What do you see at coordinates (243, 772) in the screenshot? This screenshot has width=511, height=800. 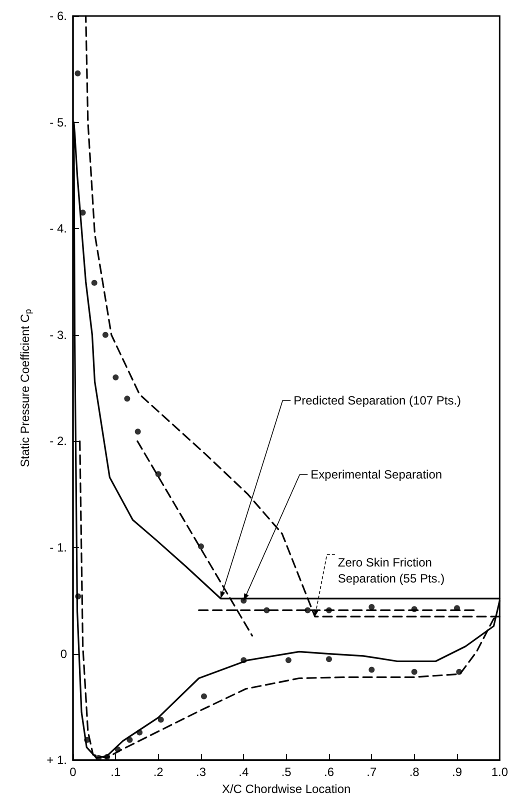 I see `x-tick-label: .4` at bounding box center [243, 772].